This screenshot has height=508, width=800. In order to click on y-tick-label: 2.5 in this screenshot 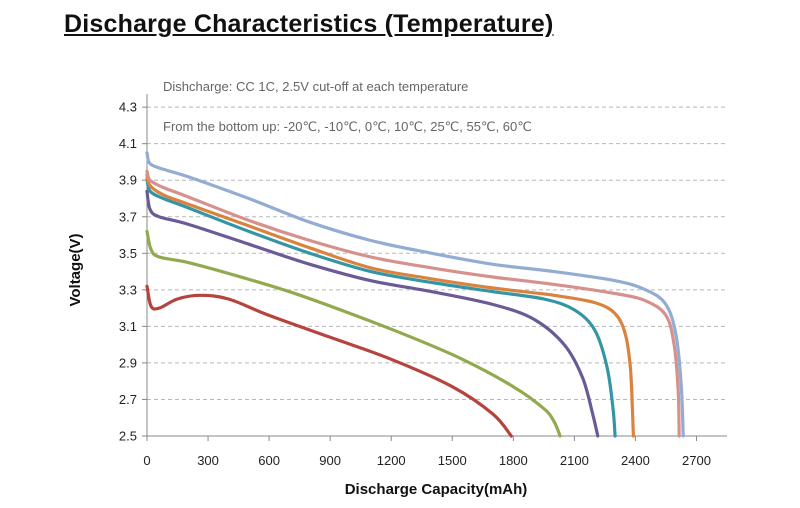, I will do `click(128, 436)`.